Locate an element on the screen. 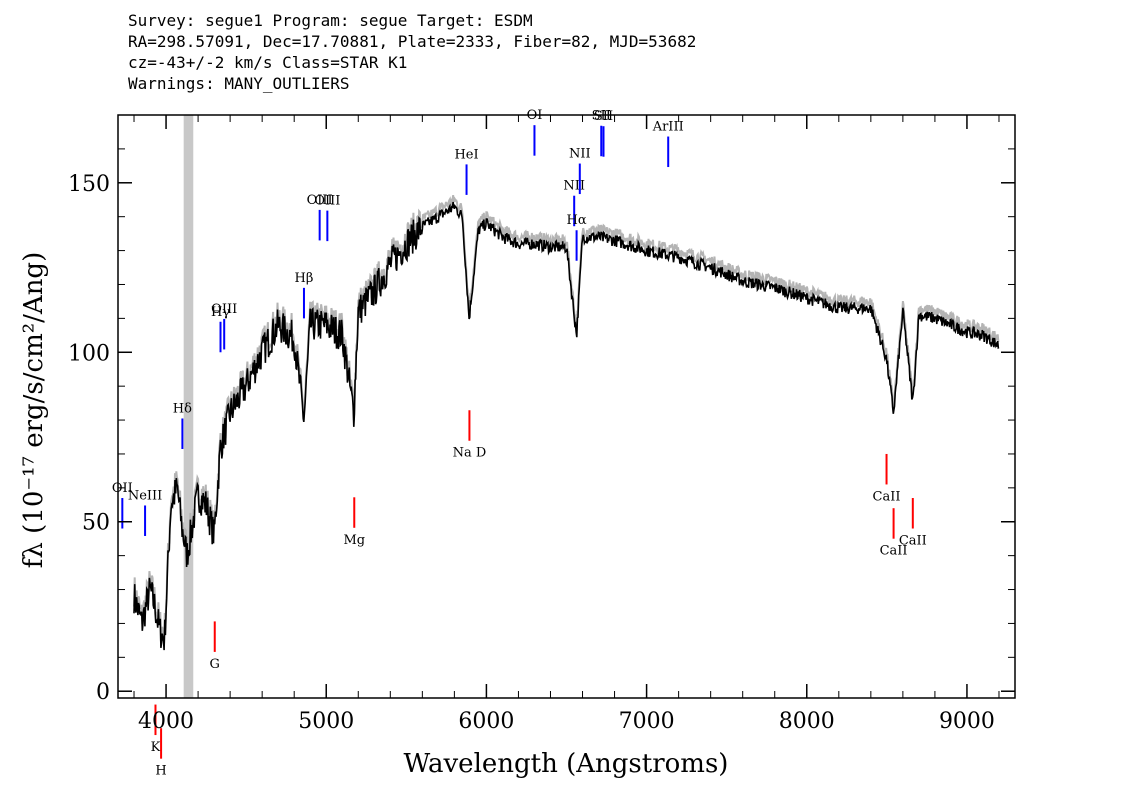  emission-line-label: Hγ is located at coordinates (220, 312).